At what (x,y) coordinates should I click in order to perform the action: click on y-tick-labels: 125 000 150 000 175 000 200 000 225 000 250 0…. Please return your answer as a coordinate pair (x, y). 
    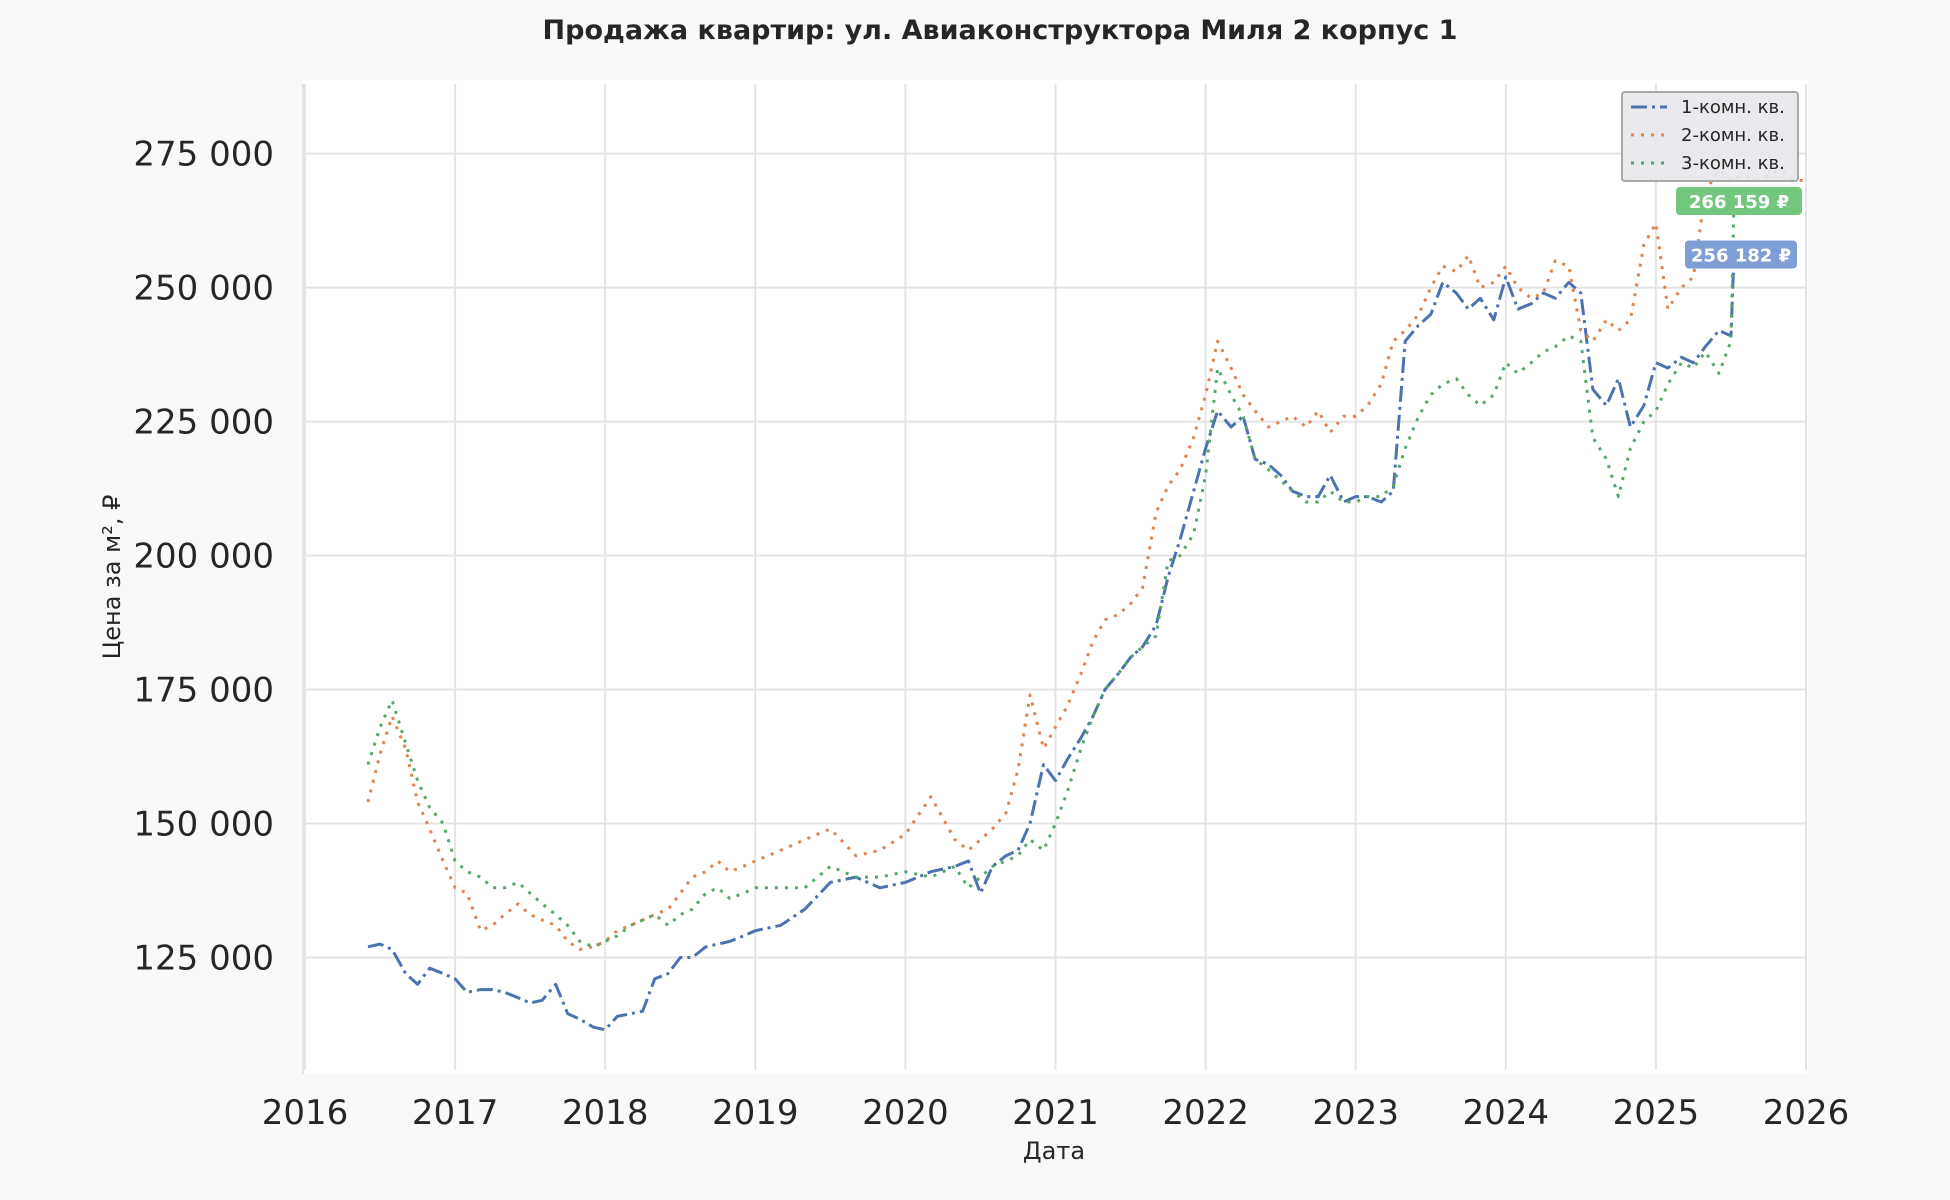
    Looking at the image, I should click on (203, 557).